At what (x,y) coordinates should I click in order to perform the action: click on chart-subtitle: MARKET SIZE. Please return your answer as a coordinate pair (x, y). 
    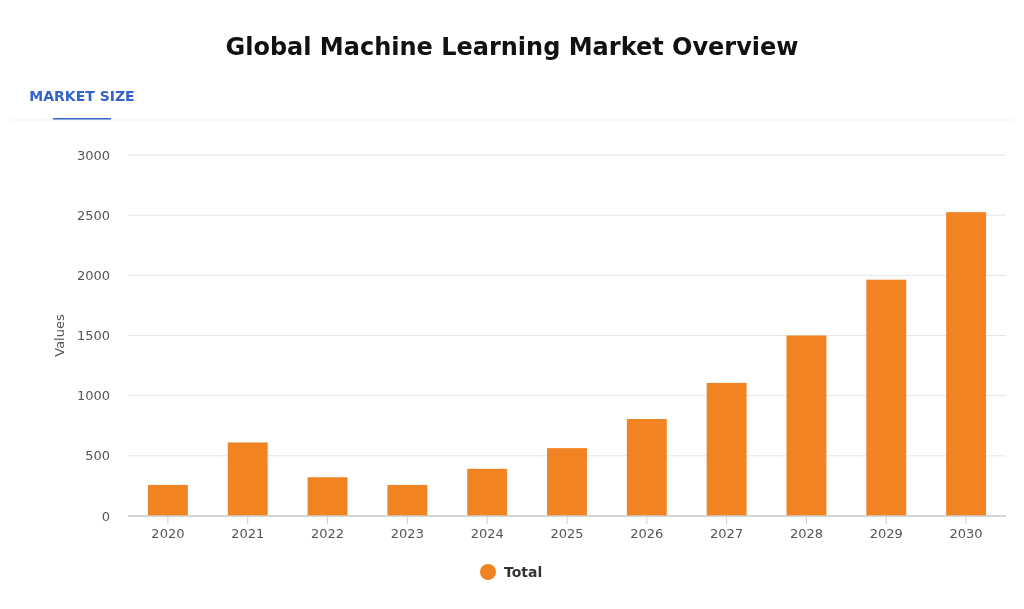
    Looking at the image, I should click on (82, 96).